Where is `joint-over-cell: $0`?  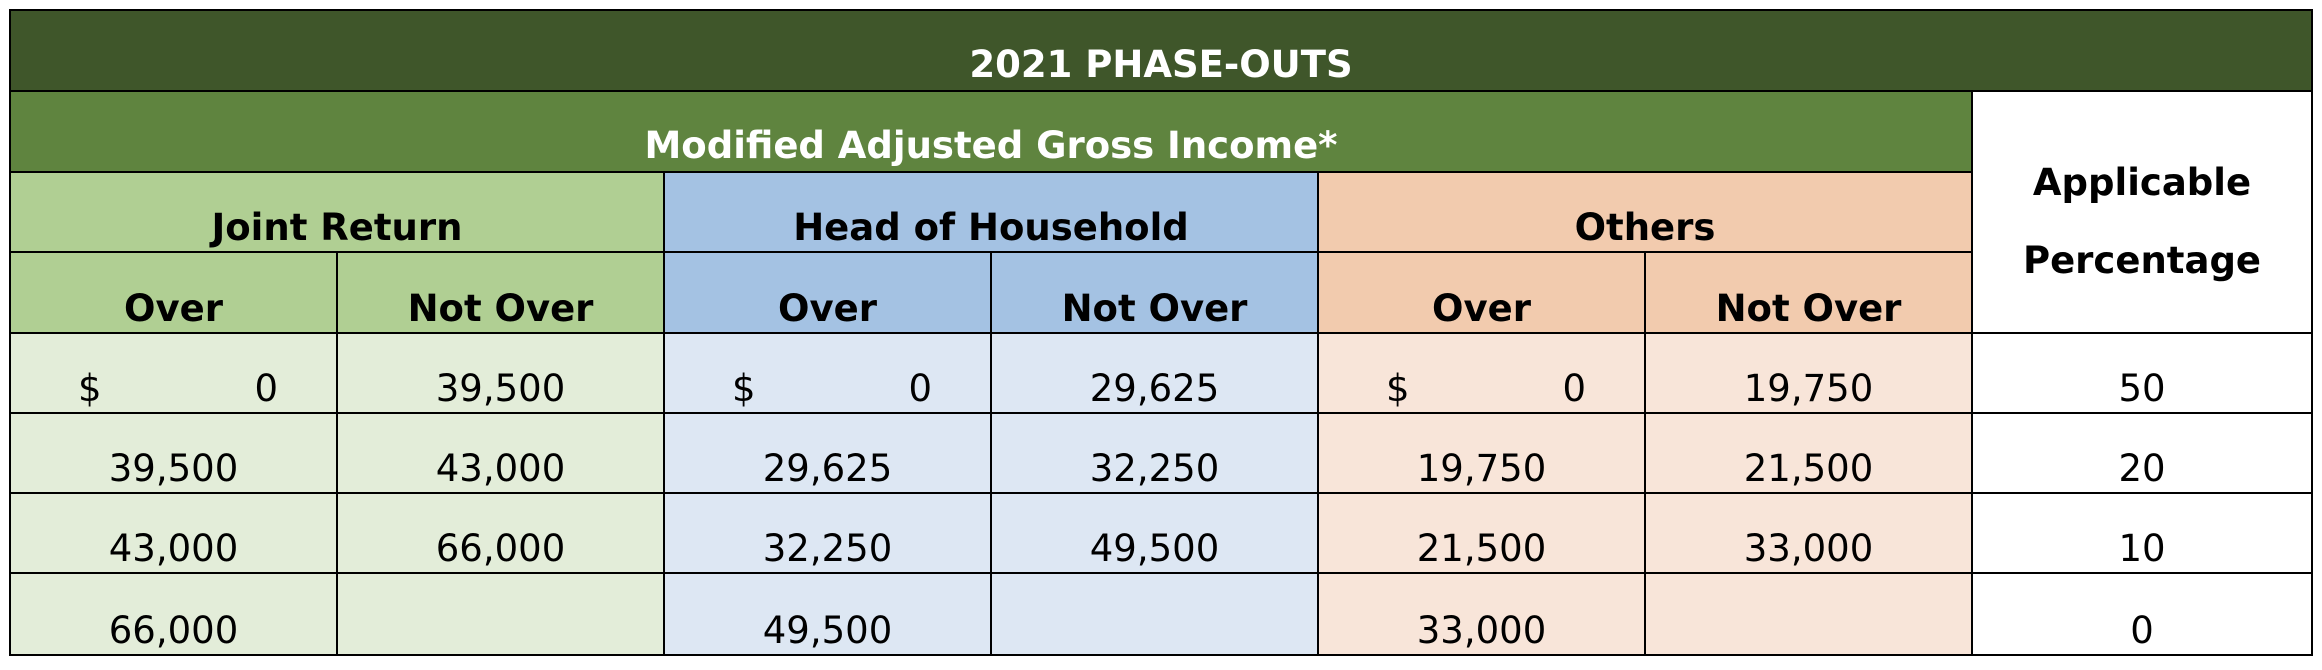 joint-over-cell: $0 is located at coordinates (173, 373).